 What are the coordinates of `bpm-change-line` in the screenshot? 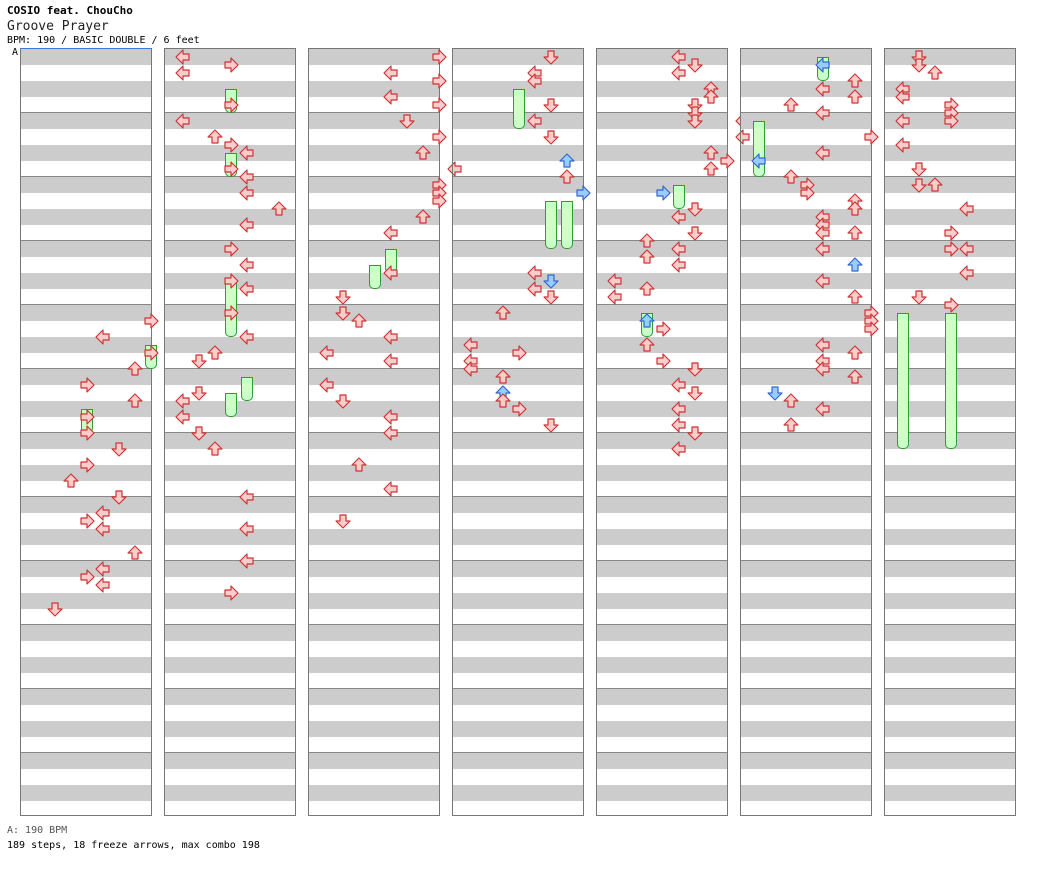 It's located at (86, 48).